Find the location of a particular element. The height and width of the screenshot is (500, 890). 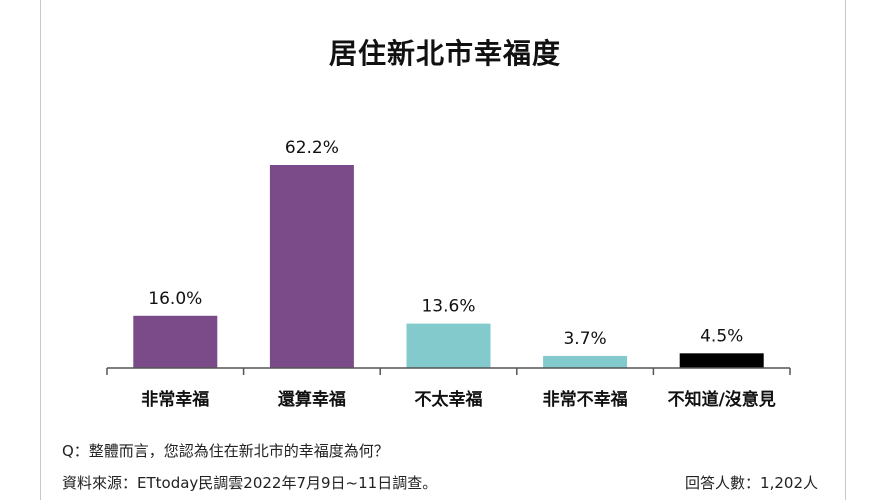

category-label: 不太幸福 is located at coordinates (449, 399).